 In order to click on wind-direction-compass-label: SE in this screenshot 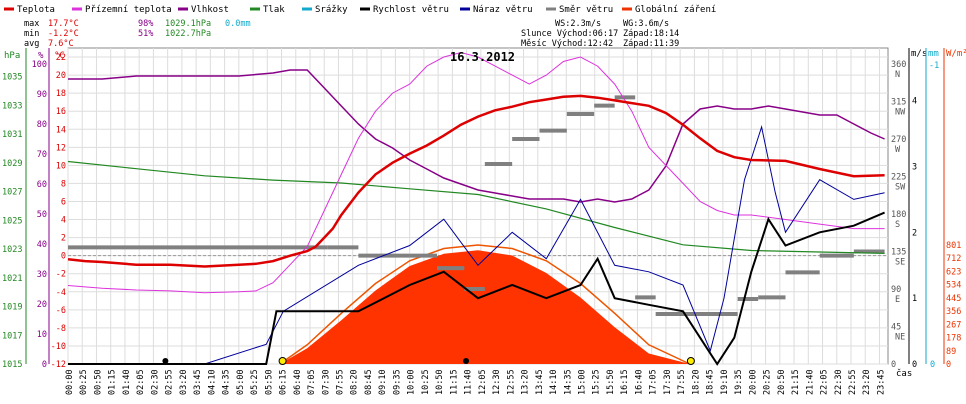, I will do `click(900, 263)`.